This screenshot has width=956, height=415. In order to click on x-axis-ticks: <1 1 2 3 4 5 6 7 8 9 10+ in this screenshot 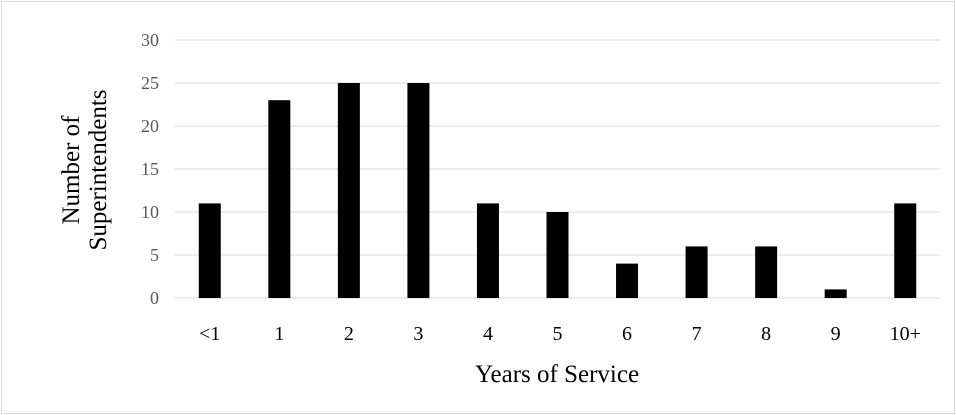, I will do `click(560, 334)`.